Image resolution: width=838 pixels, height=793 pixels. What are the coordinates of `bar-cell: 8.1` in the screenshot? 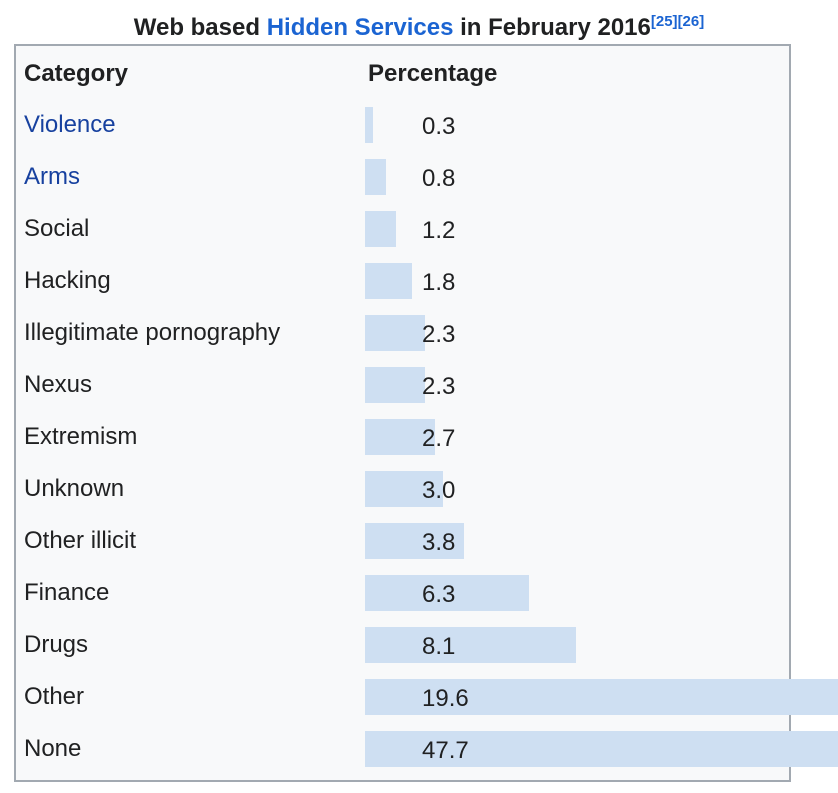 It's located at (471, 645).